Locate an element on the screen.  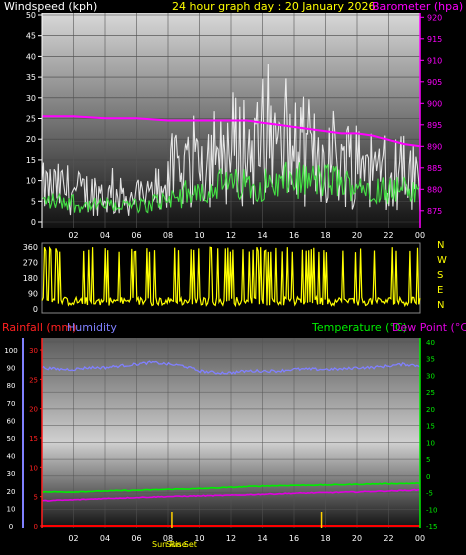
barometer-tick-label: 900 is located at coordinates (434, 103).